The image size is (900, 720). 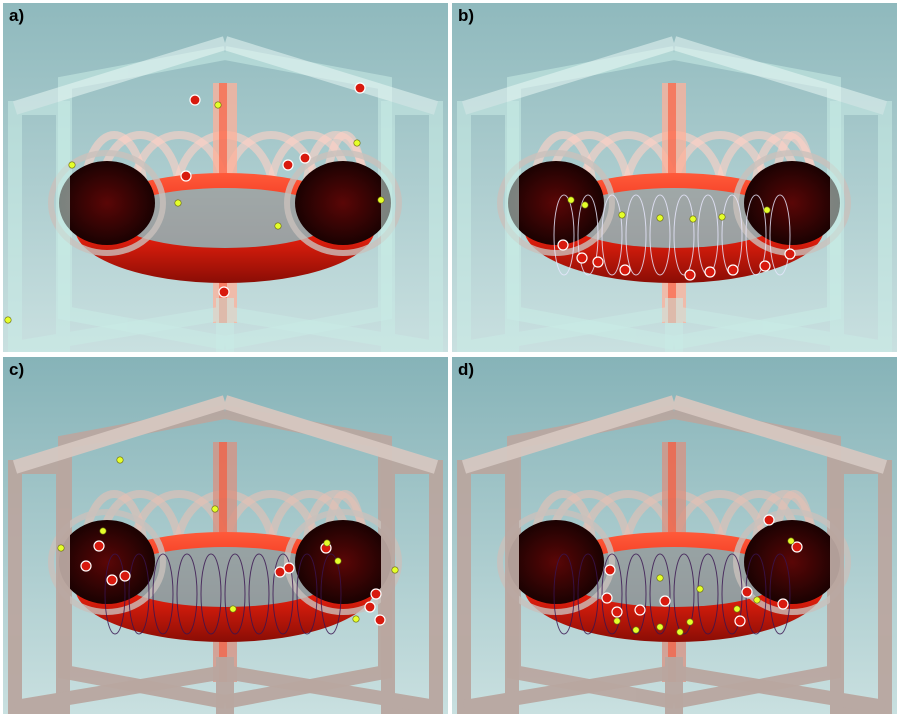 I want to click on panel-label: a), so click(x=17, y=15).